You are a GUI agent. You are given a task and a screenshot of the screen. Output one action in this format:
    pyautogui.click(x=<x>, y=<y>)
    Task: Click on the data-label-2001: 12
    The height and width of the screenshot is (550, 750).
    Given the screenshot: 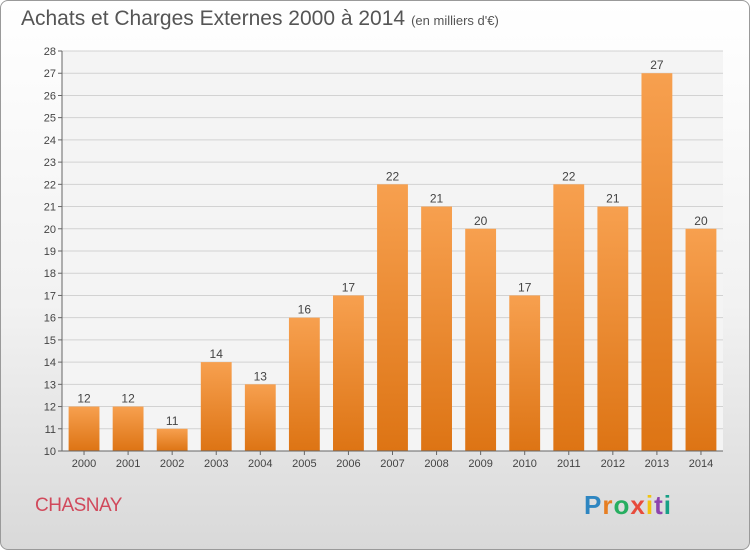 What is the action you would take?
    pyautogui.click(x=128, y=399)
    